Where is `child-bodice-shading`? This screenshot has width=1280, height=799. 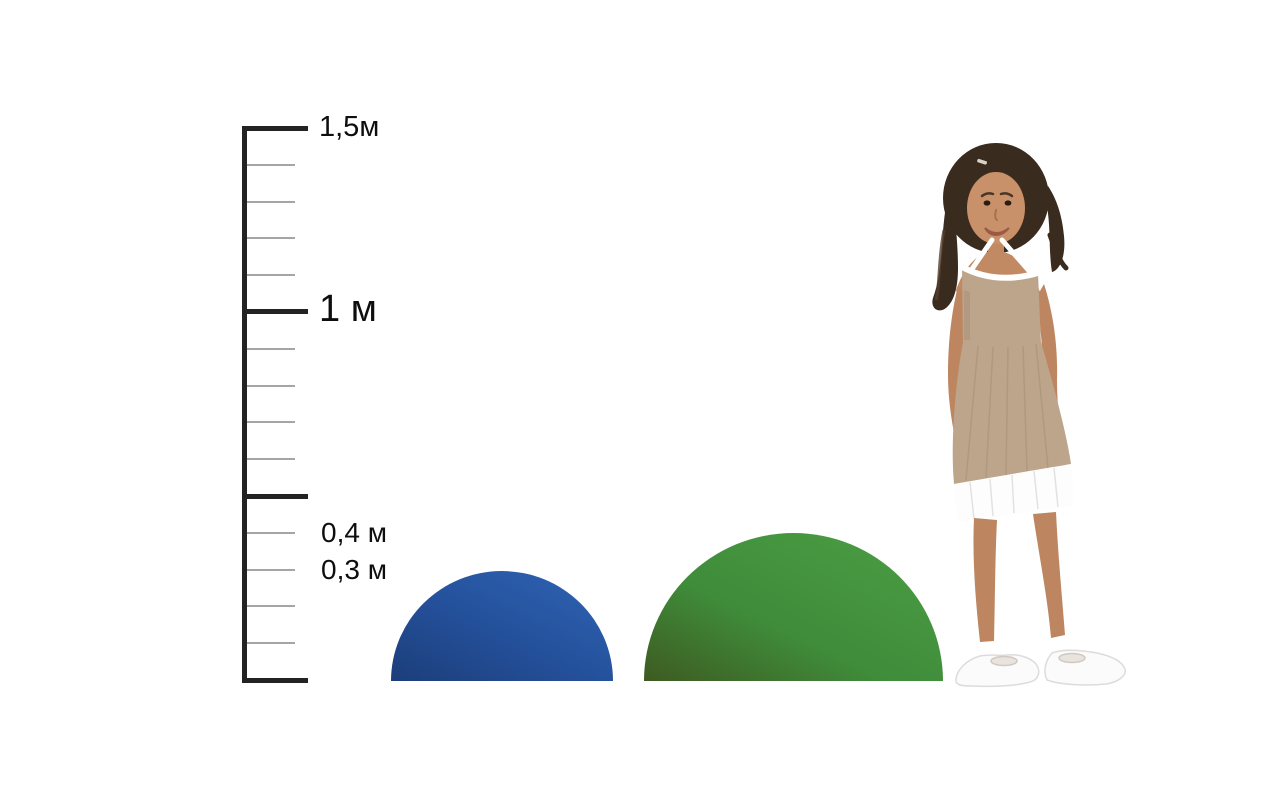
child-bodice-shading is located at coordinates (967, 315).